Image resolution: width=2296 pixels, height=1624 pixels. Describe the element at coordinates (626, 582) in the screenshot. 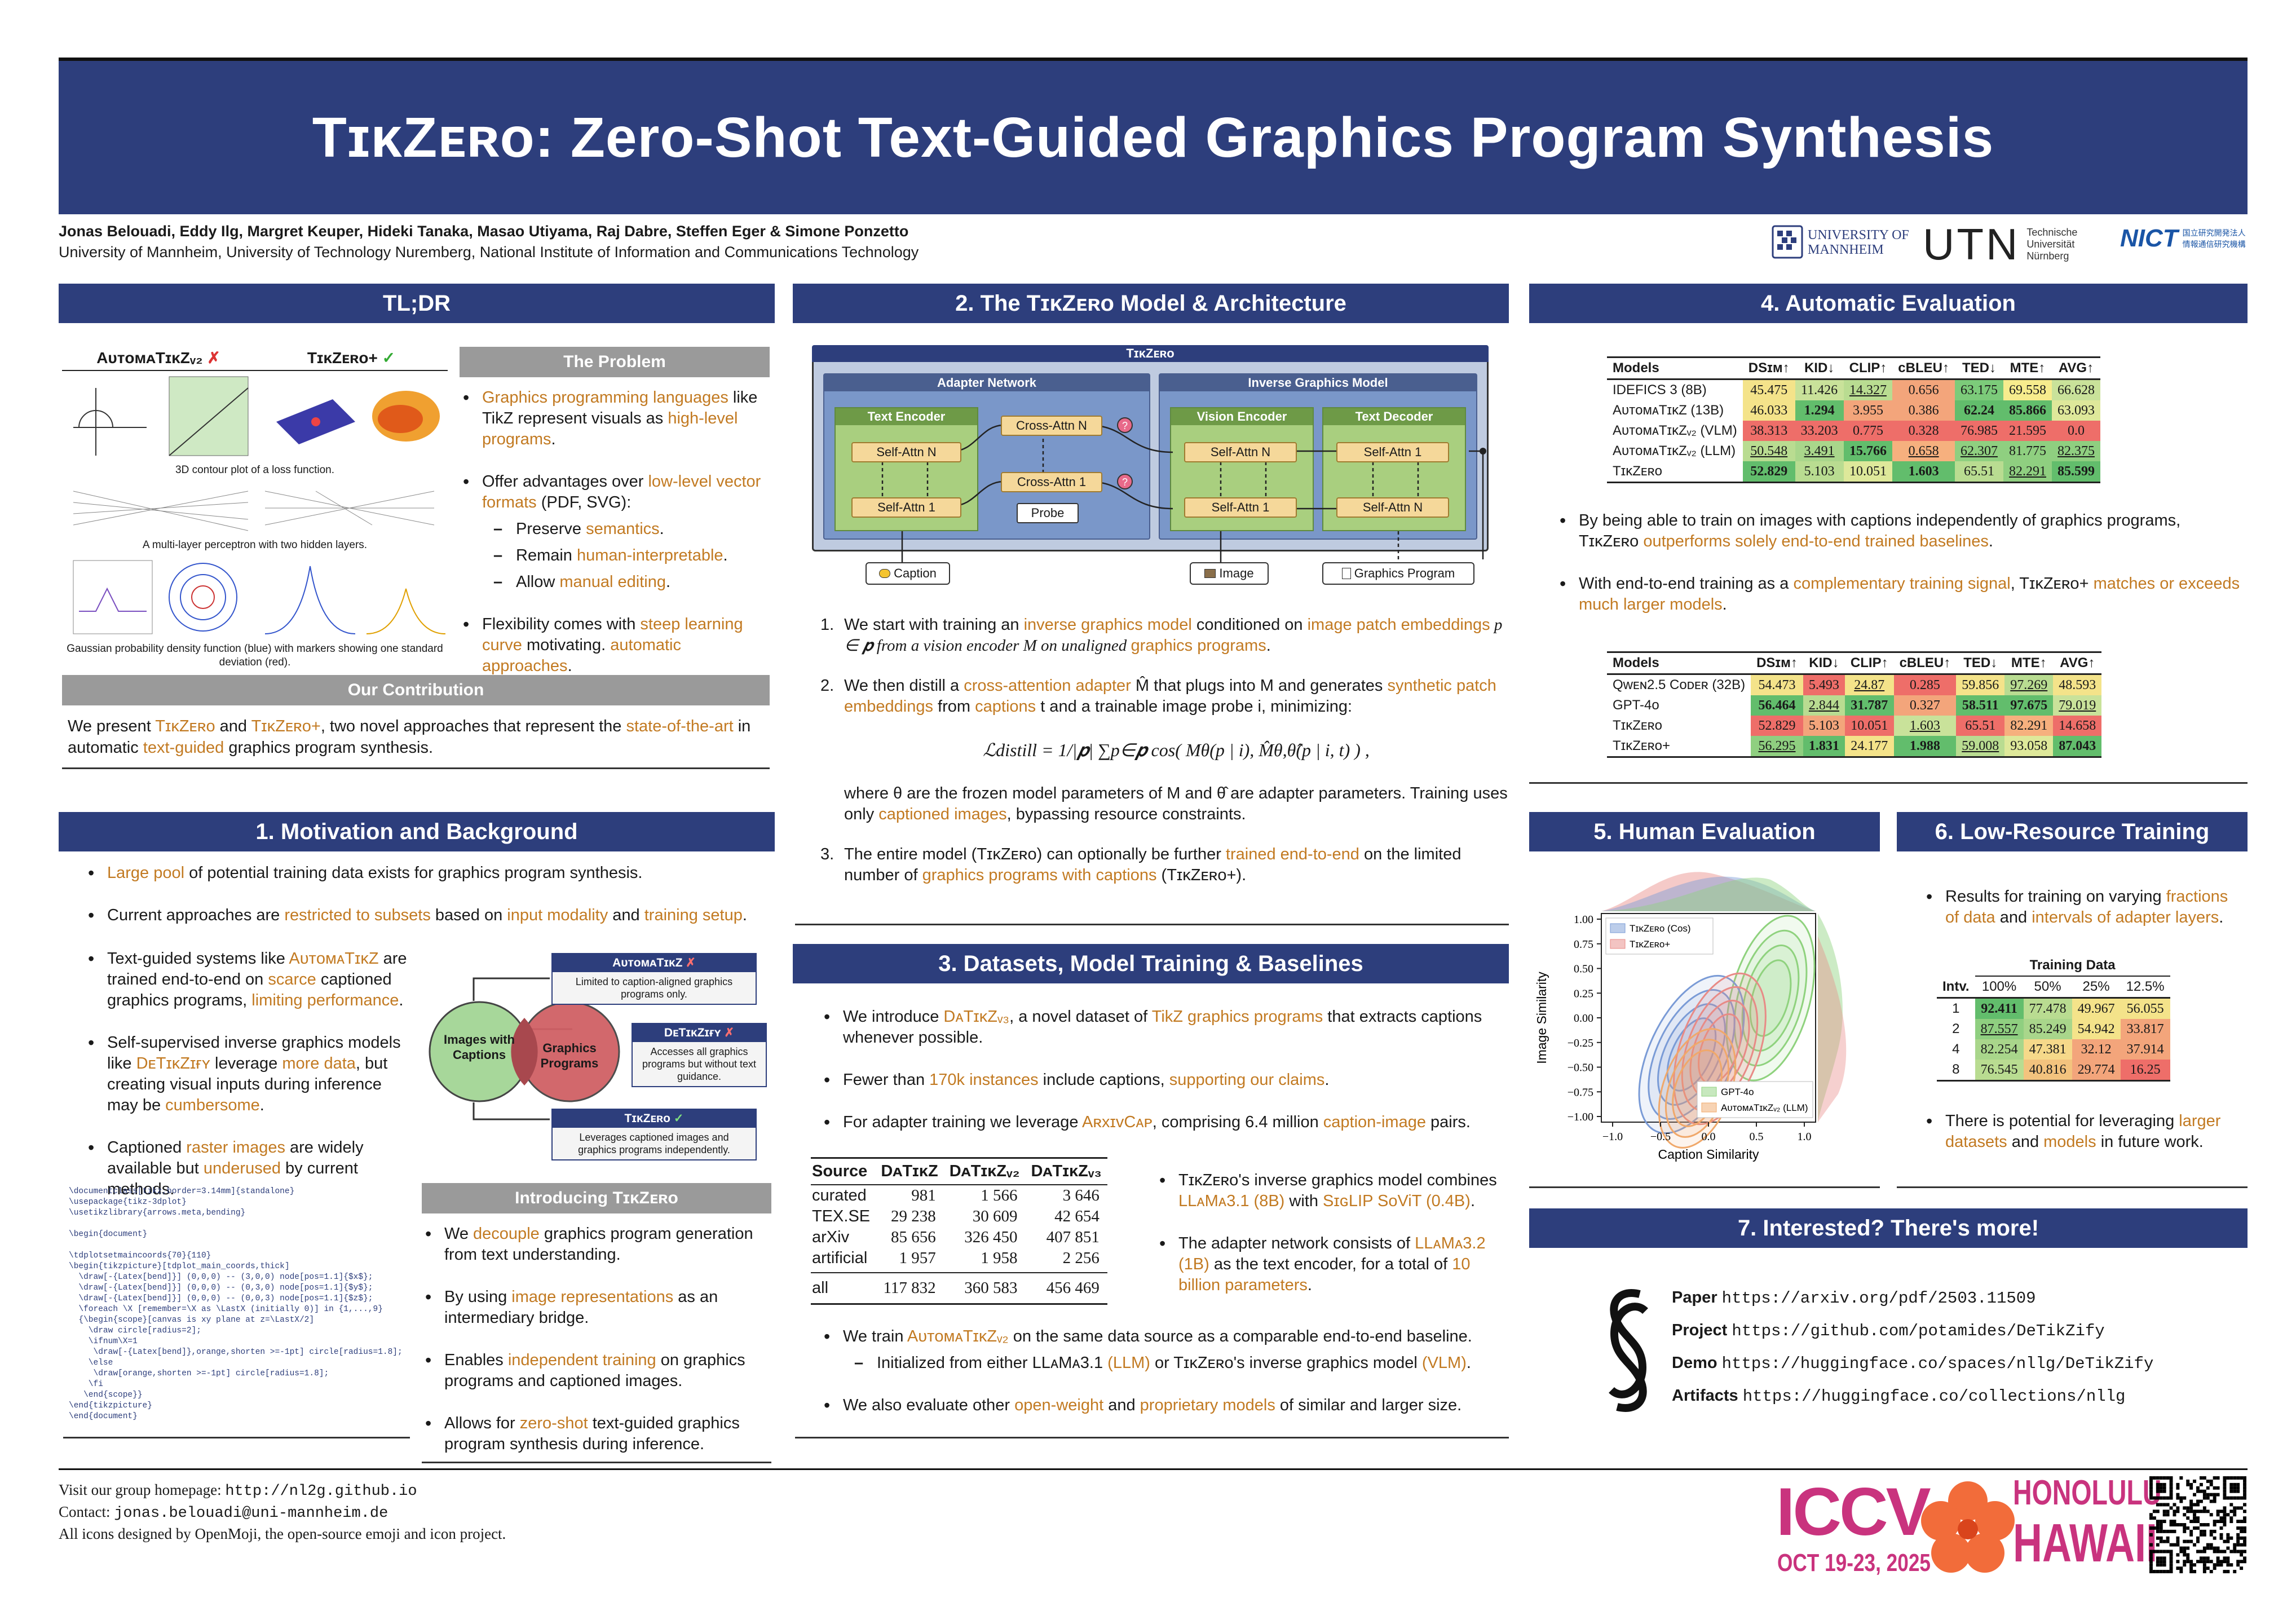

I see `problem-sub-item: Allow manual editing.` at that location.